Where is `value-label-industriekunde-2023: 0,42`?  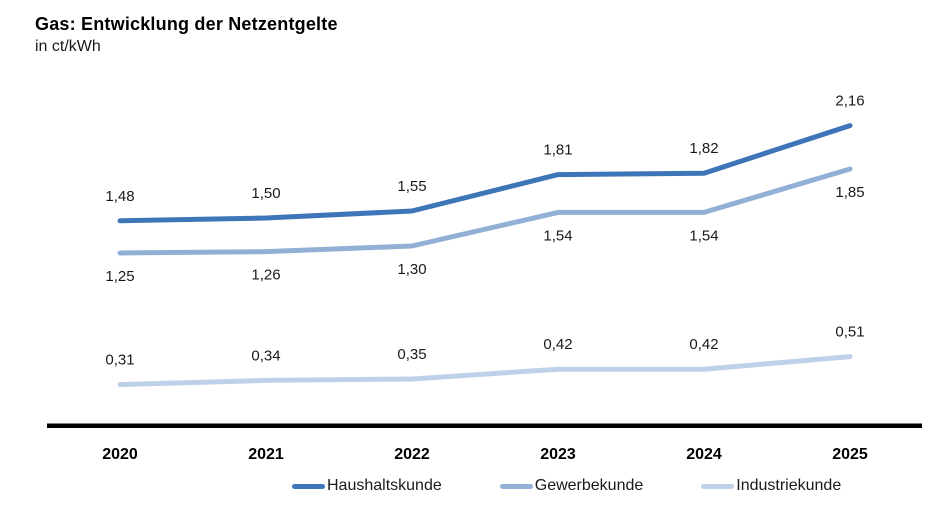 value-label-industriekunde-2023: 0,42 is located at coordinates (557, 344).